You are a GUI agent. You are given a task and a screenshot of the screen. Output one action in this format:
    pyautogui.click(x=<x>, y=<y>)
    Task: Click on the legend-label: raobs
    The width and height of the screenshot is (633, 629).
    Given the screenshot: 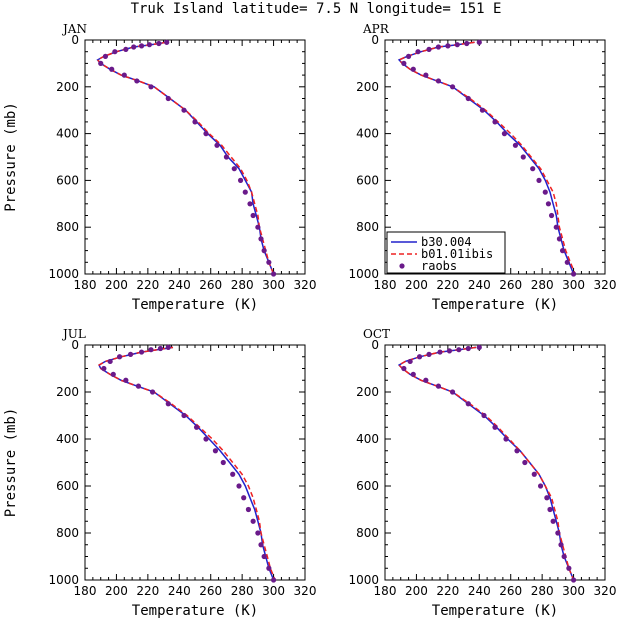 What is the action you would take?
    pyautogui.click(x=439, y=266)
    